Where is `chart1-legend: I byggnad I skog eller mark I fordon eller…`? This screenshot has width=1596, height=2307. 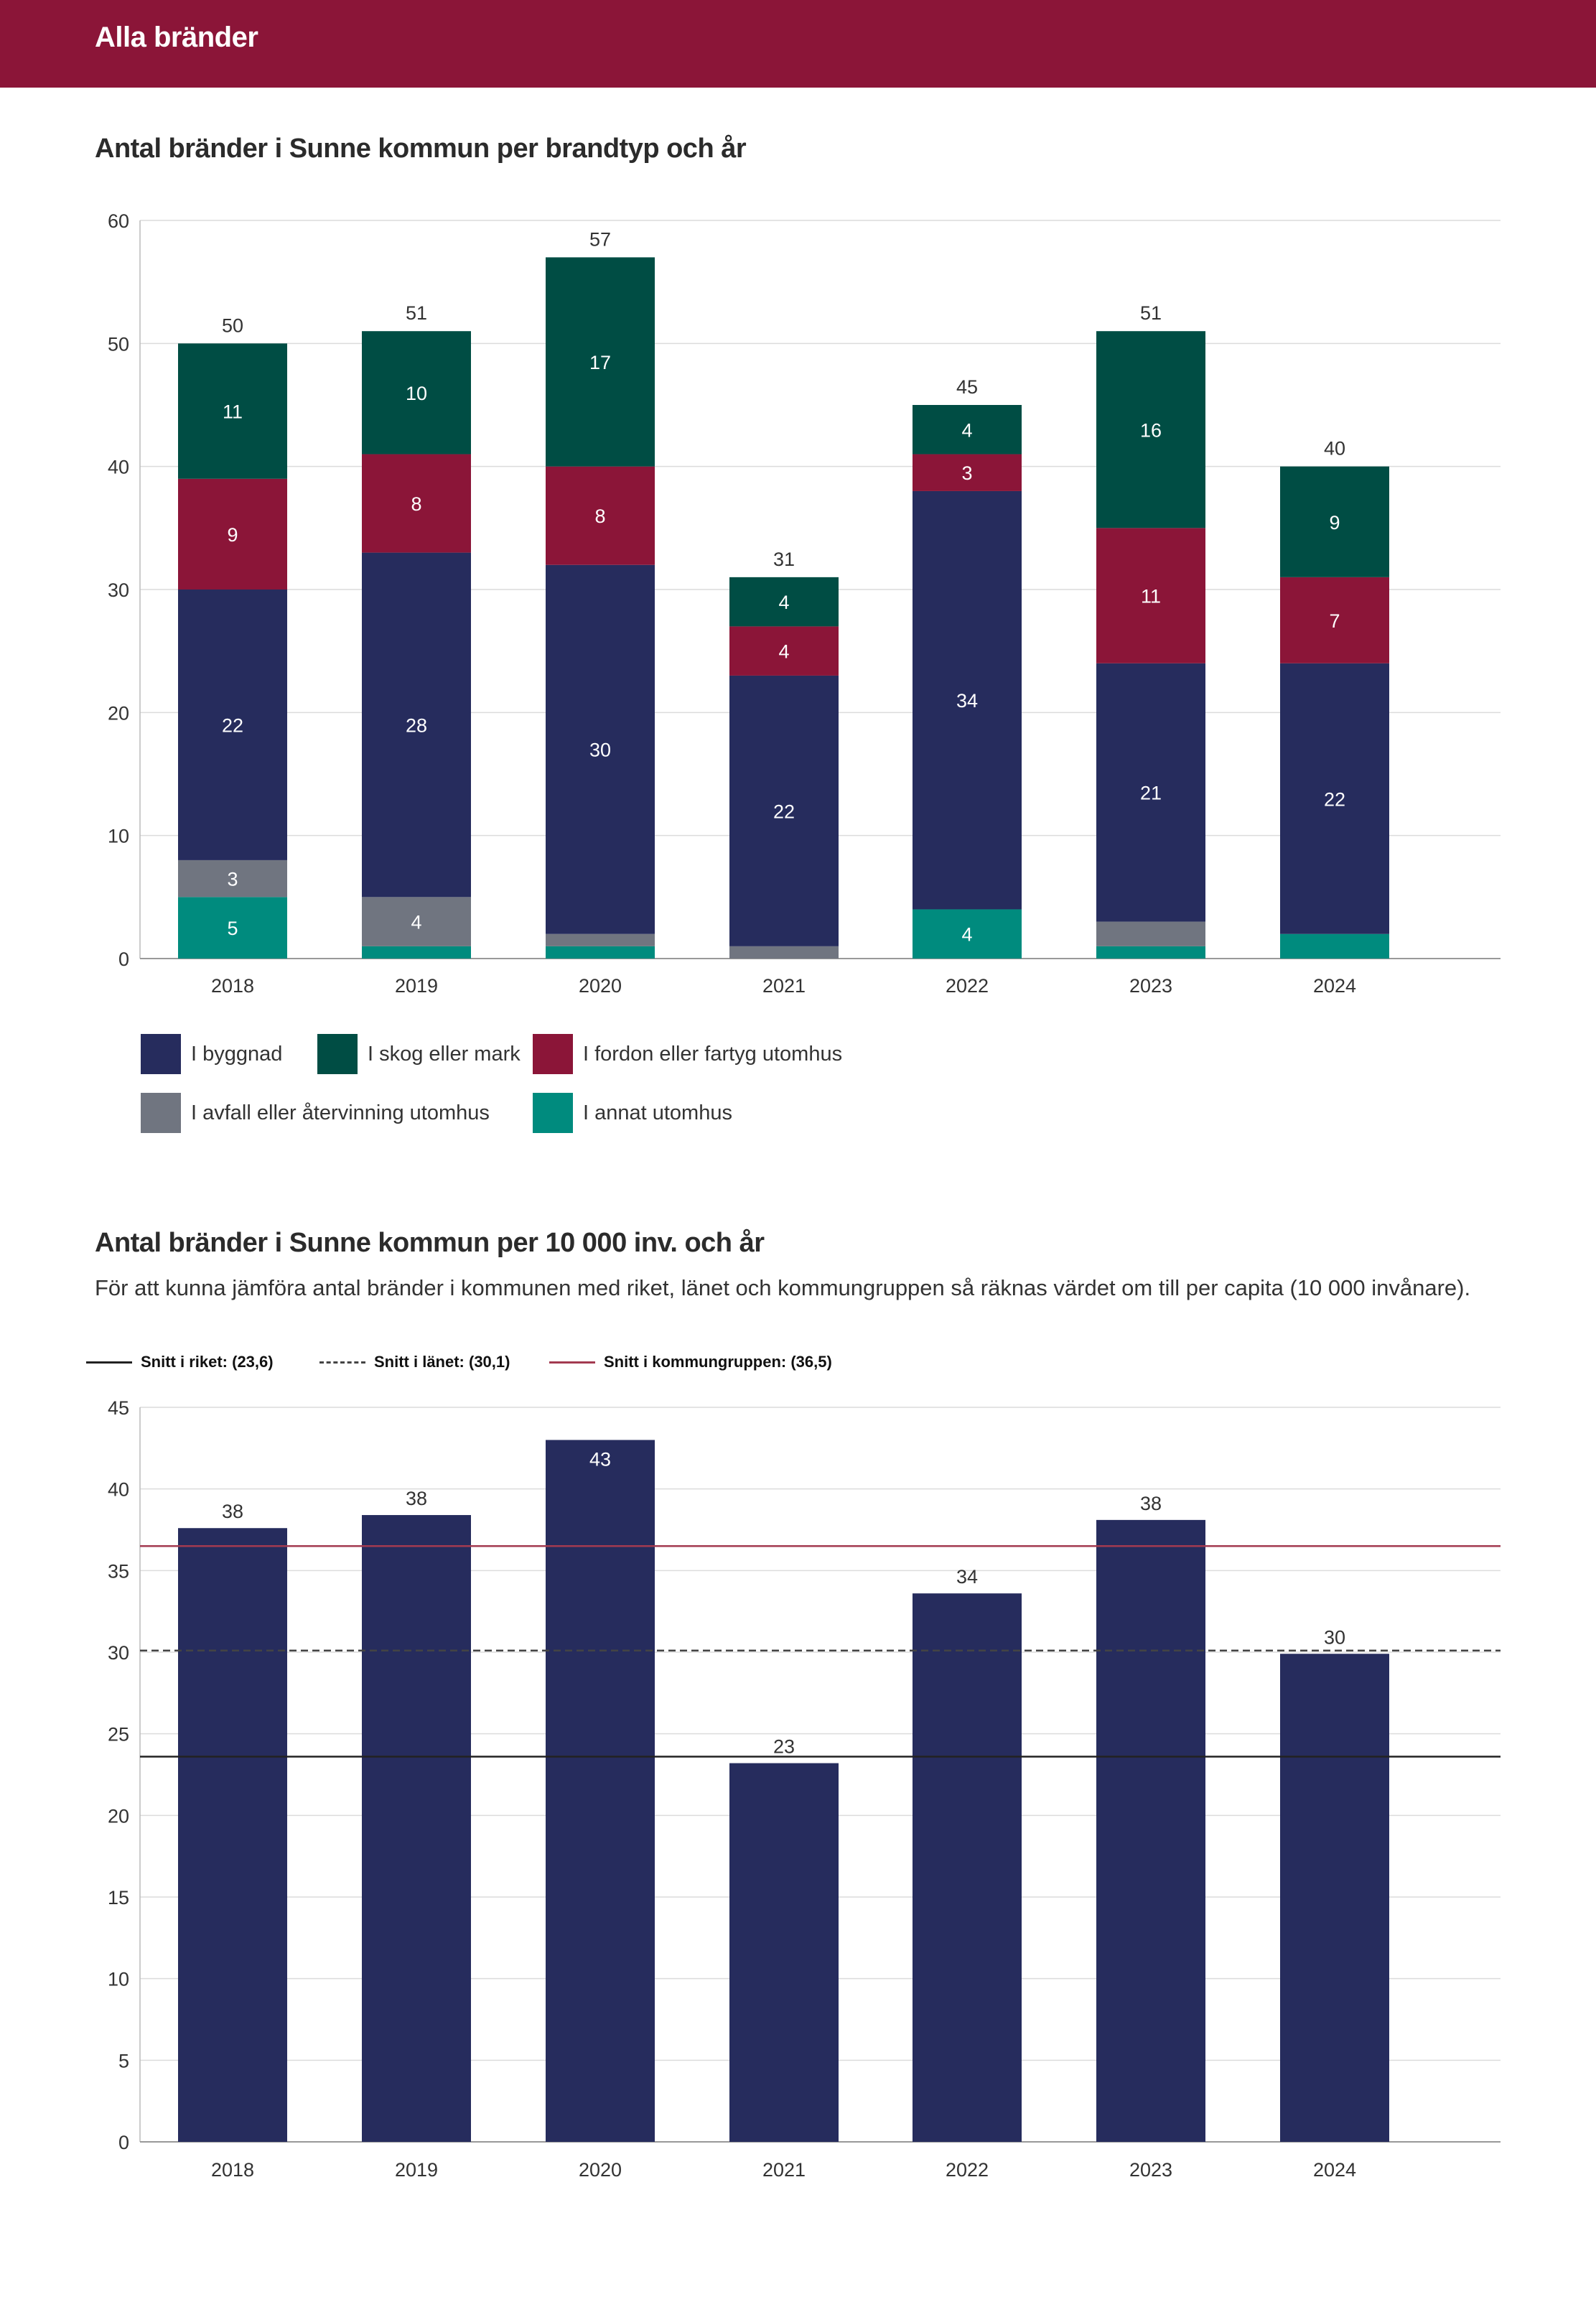
chart1-legend: I byggnad I skog eller mark I fordon eller… is located at coordinates (798, 1088).